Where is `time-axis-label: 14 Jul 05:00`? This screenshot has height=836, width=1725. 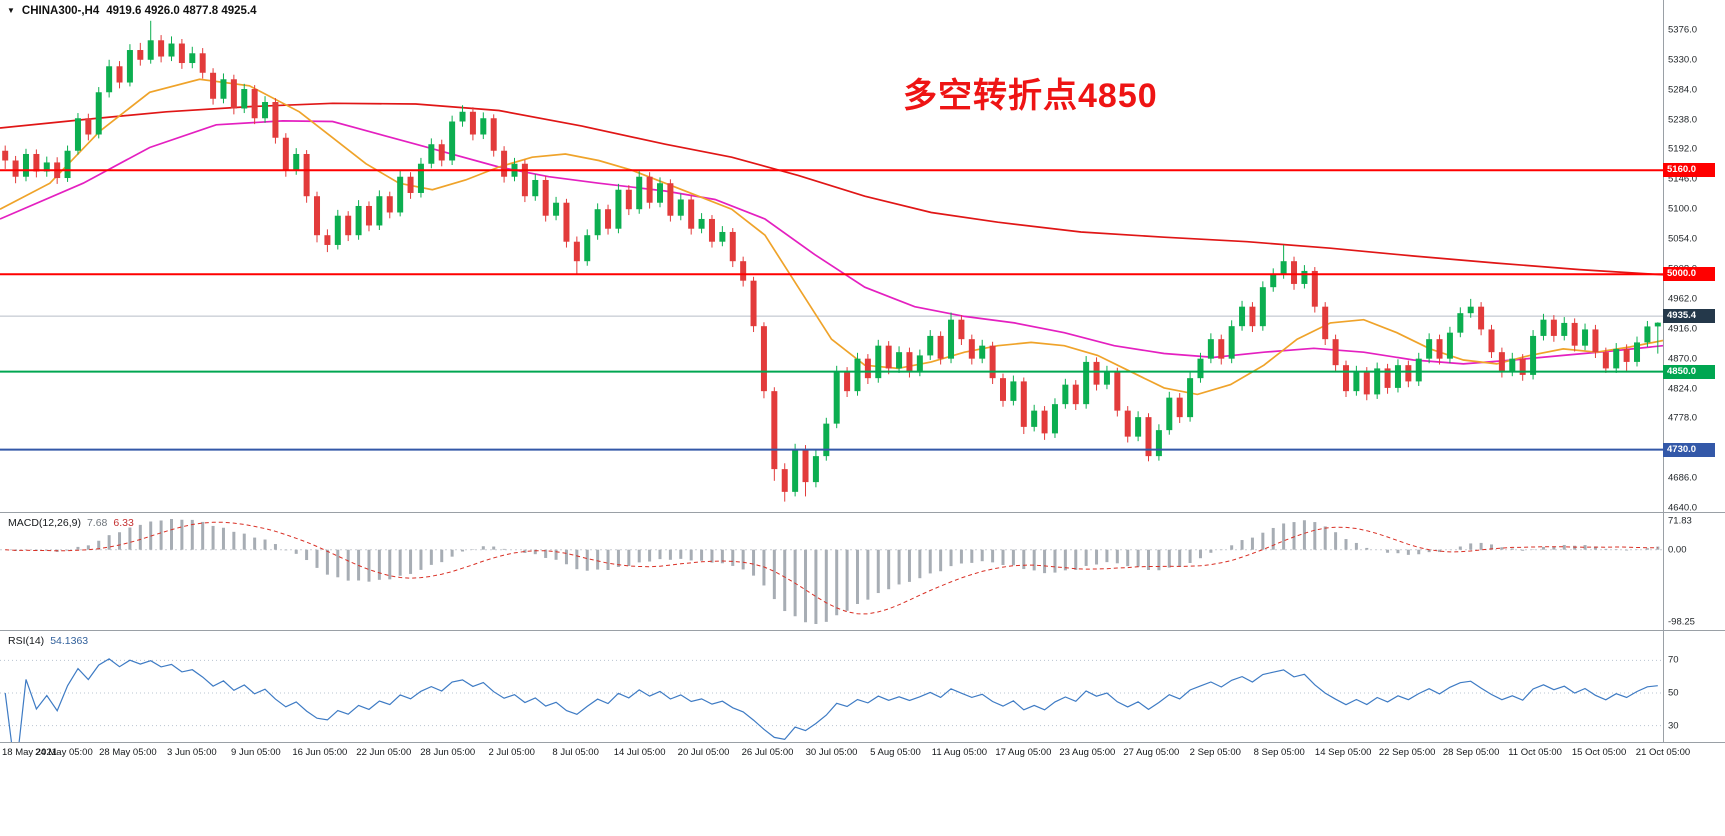
time-axis-label: 14 Jul 05:00 is located at coordinates (639, 752).